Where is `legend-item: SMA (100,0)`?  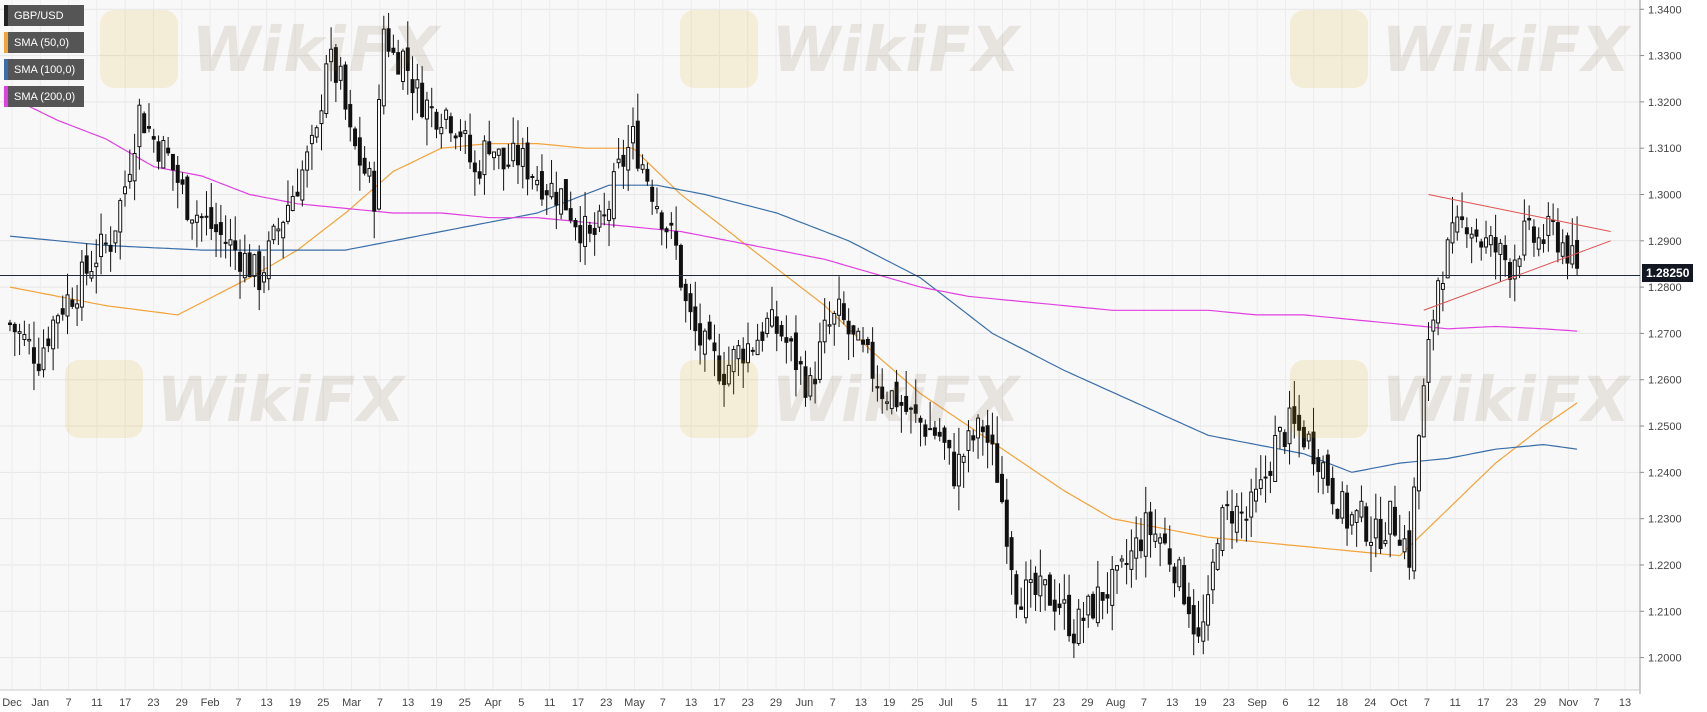
legend-item: SMA (100,0) is located at coordinates (44, 69).